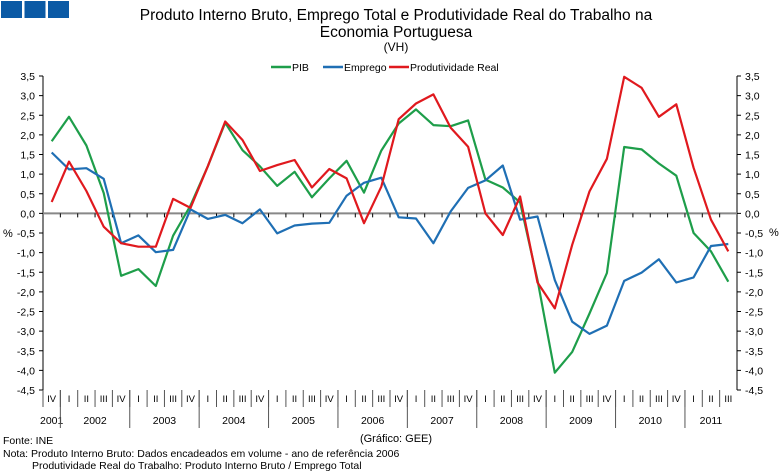  What do you see at coordinates (754, 234) in the screenshot?
I see `y-tick-label-right: -0,5` at bounding box center [754, 234].